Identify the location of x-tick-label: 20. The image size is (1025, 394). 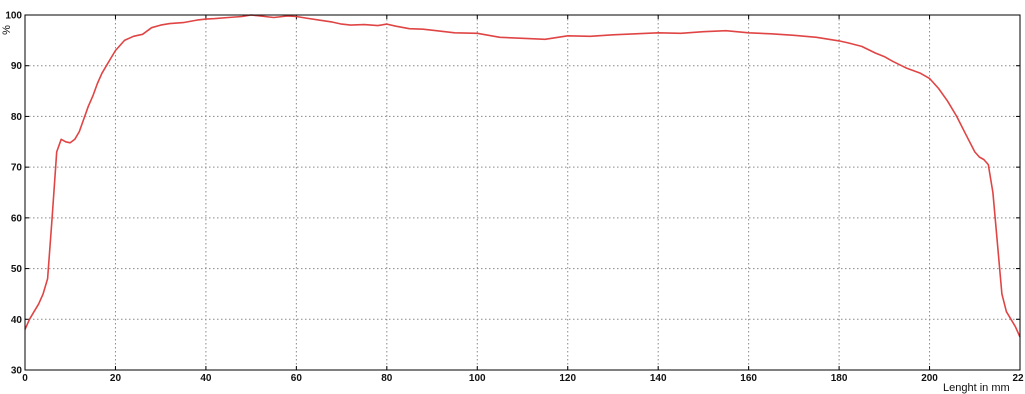
(116, 378).